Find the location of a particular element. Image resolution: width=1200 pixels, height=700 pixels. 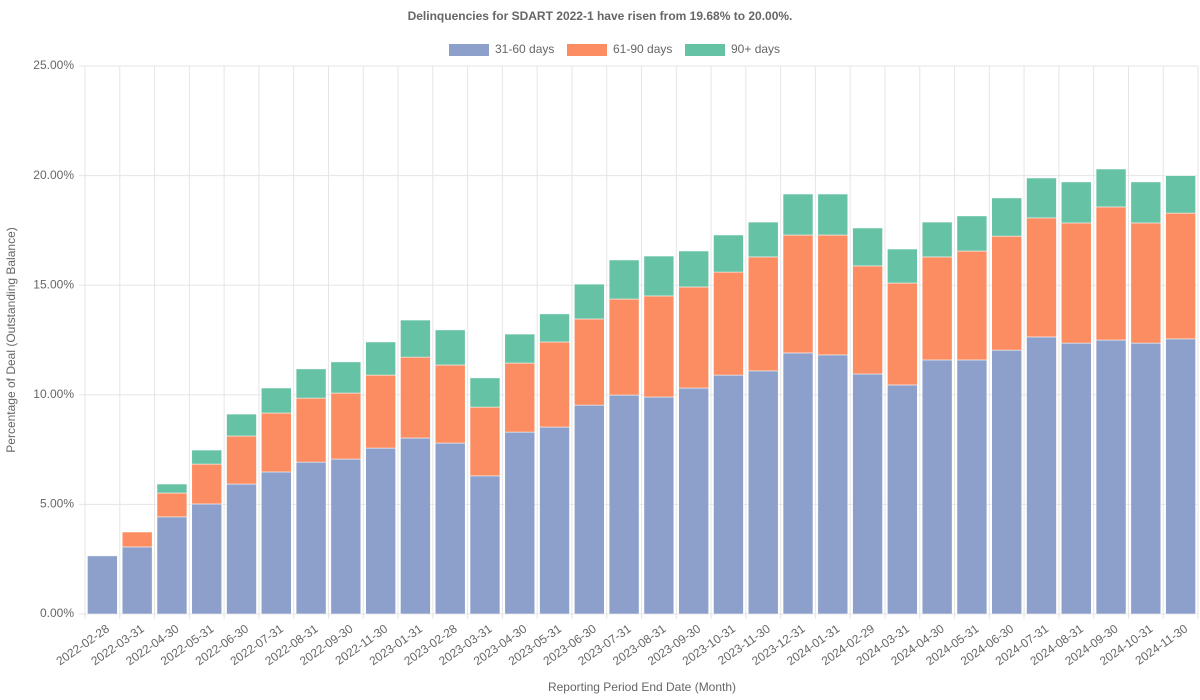

legend-label: 31-60 days is located at coordinates (524, 49).